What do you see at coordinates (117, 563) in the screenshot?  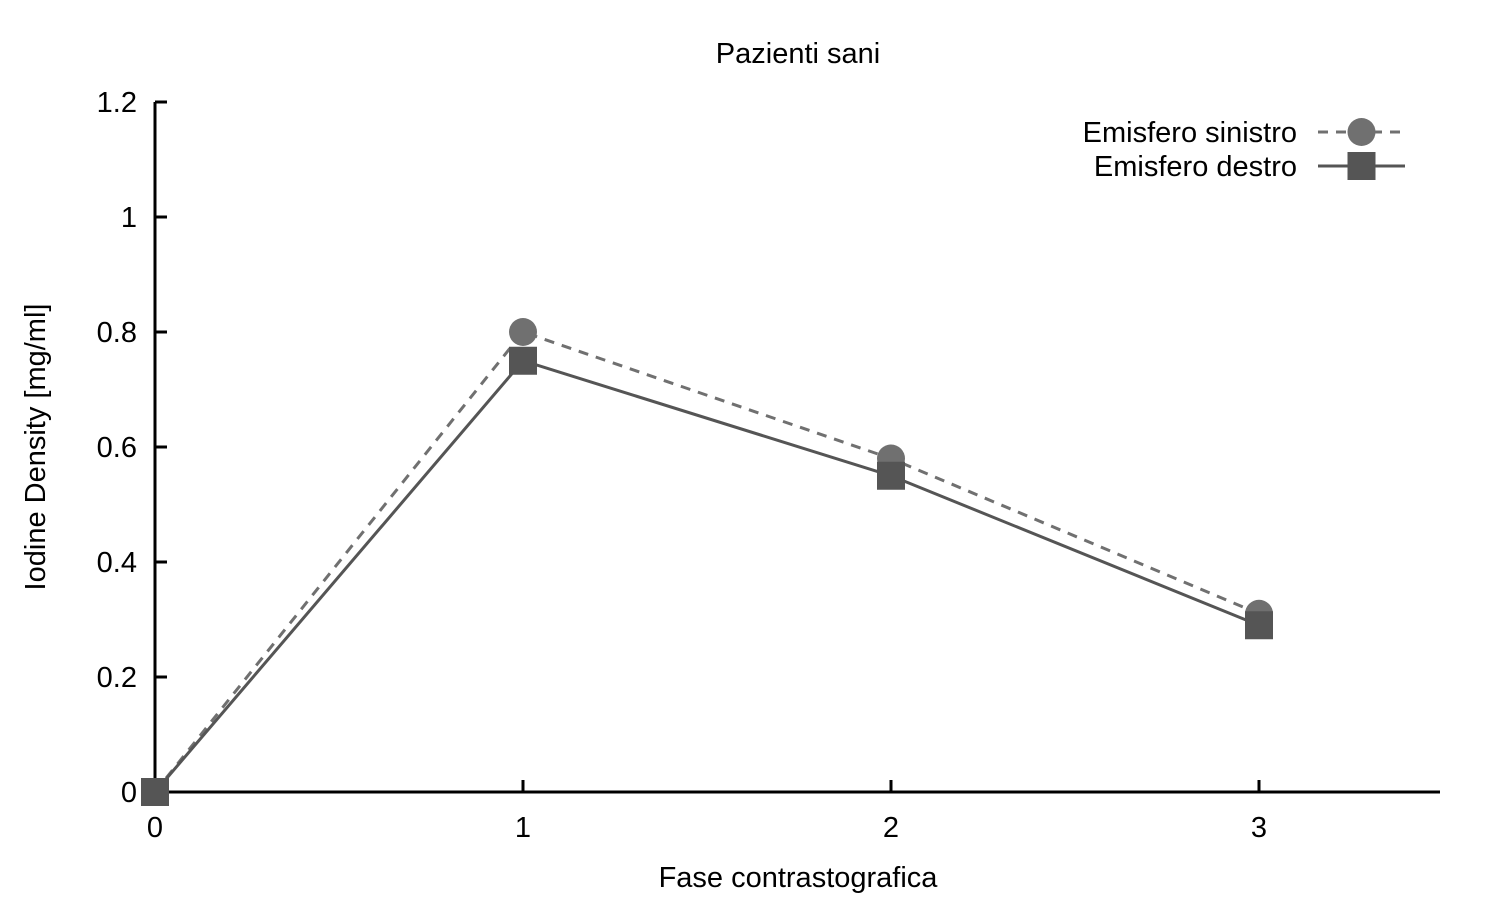 I see `y-tick-label: 0.4` at bounding box center [117, 563].